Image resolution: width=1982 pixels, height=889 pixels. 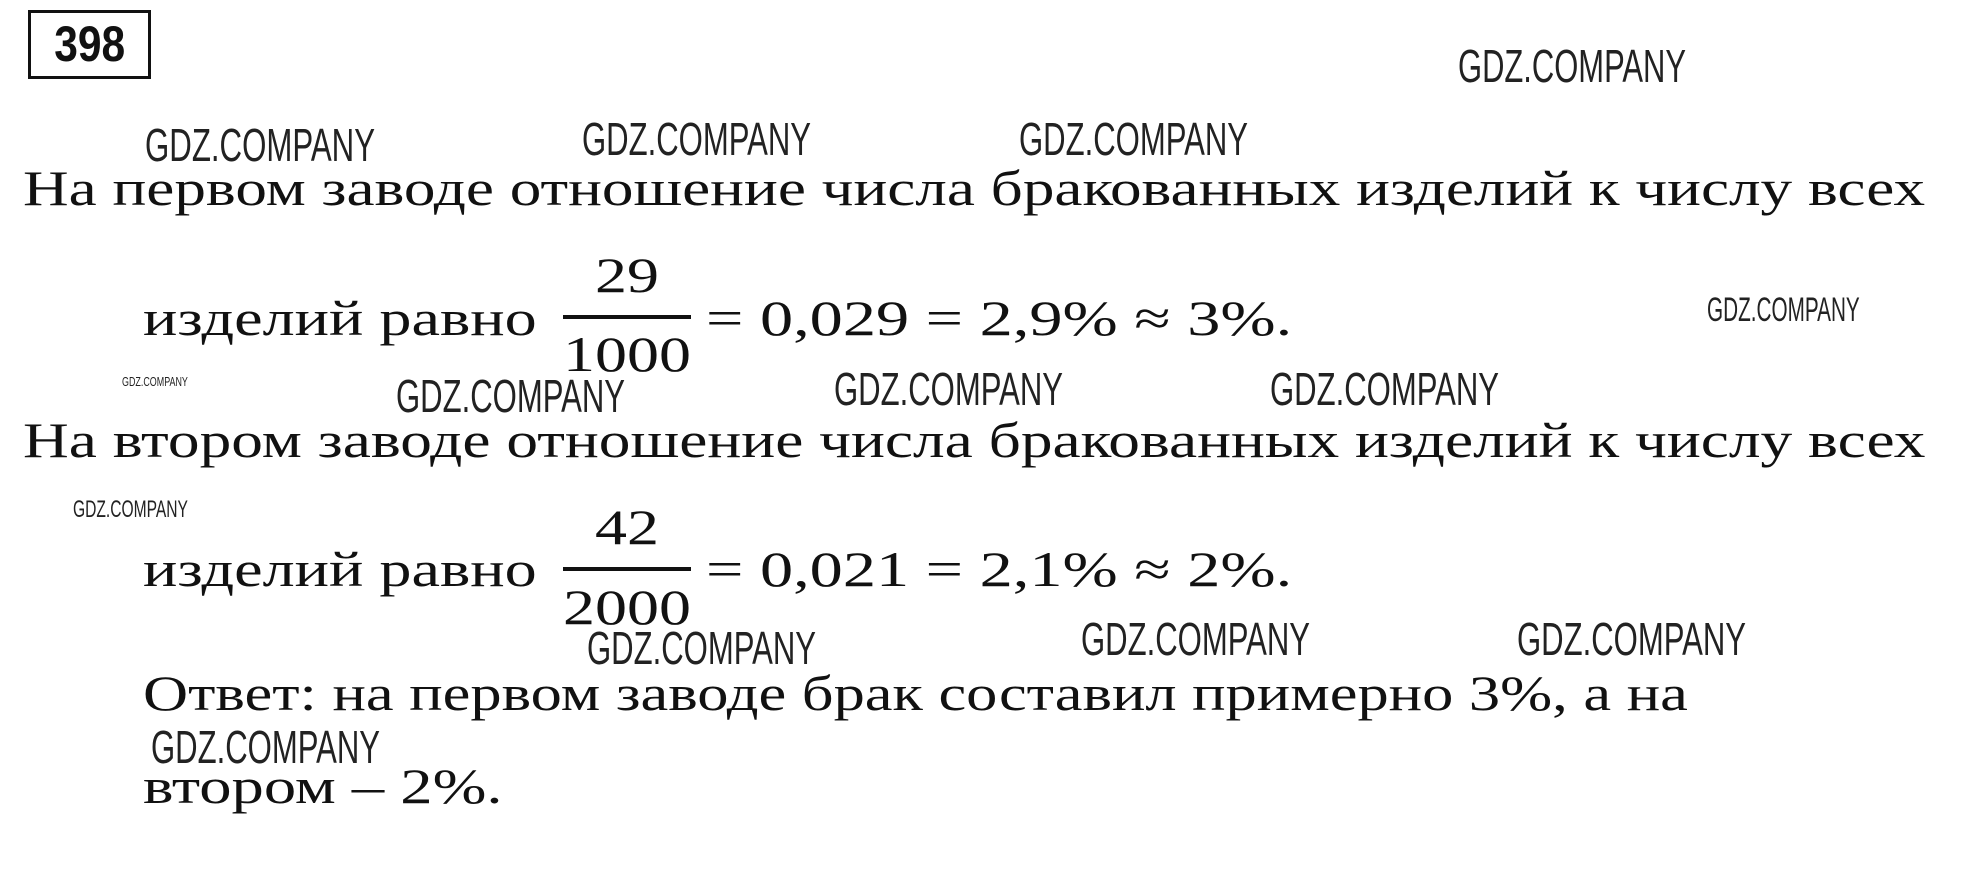 I want to click on factory2-prefix: изделий равно, so click(x=340, y=569).